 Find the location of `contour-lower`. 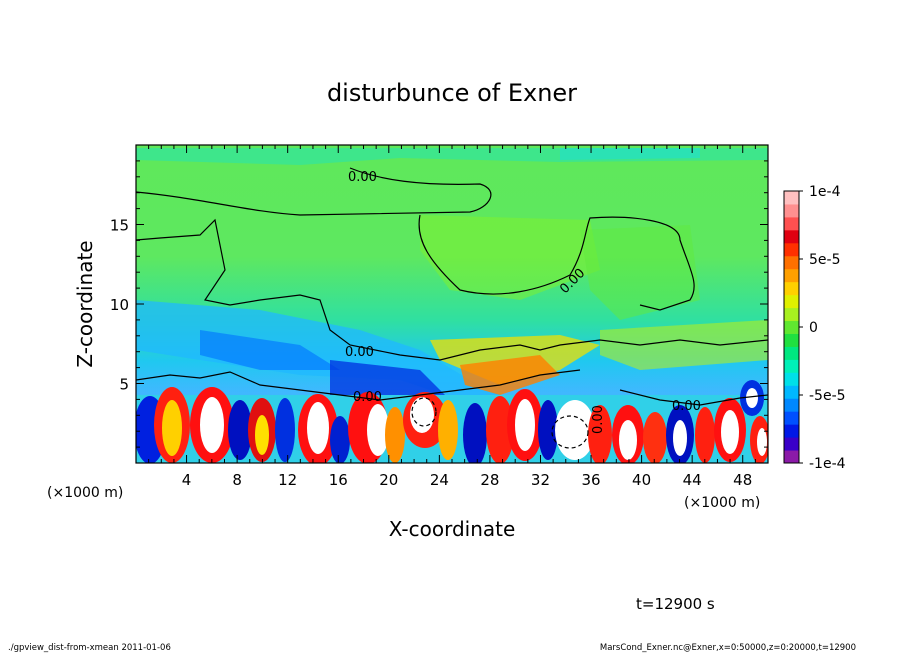

contour-lower is located at coordinates (358, 385).